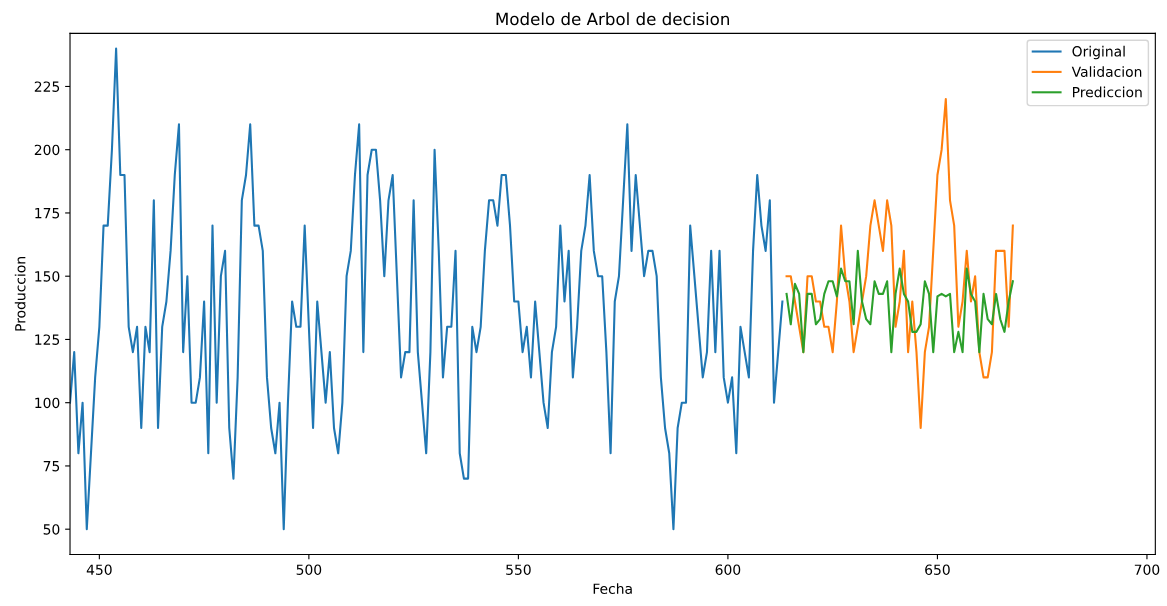 Image resolution: width=1167 pixels, height=606 pixels. I want to click on y-axis-title: Produccion, so click(20, 294).